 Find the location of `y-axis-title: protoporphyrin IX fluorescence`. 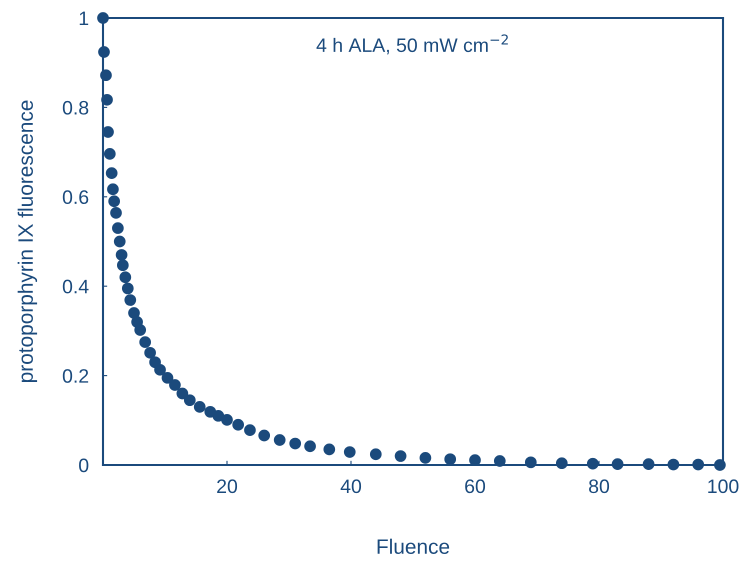

y-axis-title: protoporphyrin IX fluorescence is located at coordinates (28, 241).